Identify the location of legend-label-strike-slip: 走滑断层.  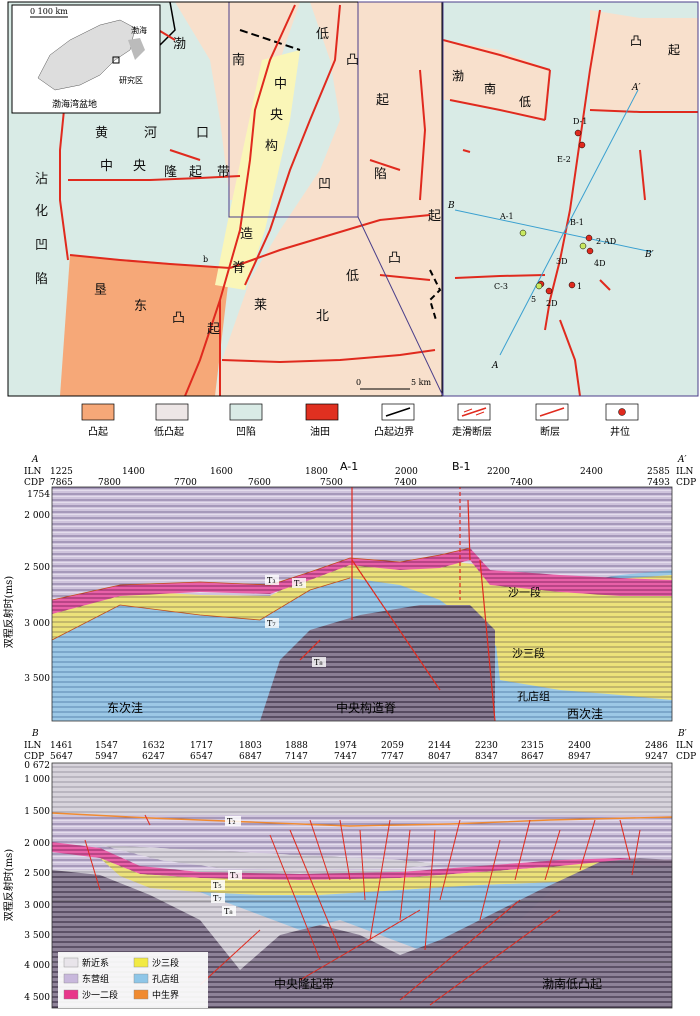
(472, 431).